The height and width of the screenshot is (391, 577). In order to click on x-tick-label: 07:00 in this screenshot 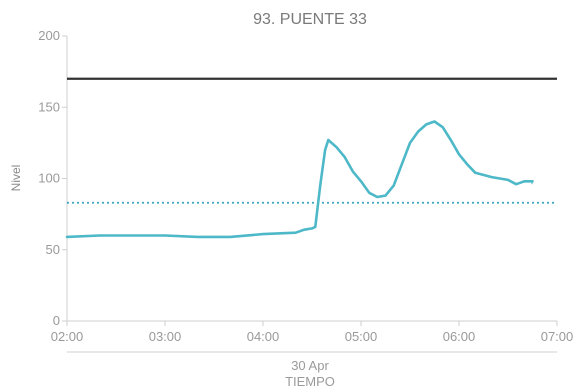, I will do `click(557, 336)`.